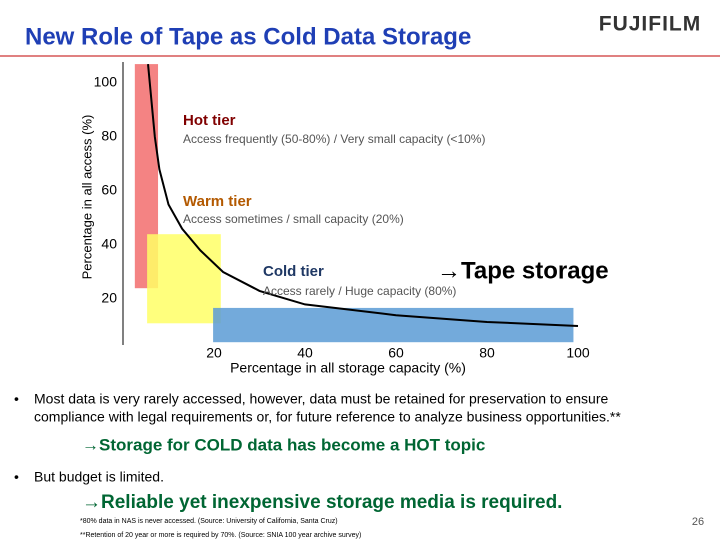 This screenshot has width=720, height=540. What do you see at coordinates (293, 271) in the screenshot?
I see `annotation: Cold tier` at bounding box center [293, 271].